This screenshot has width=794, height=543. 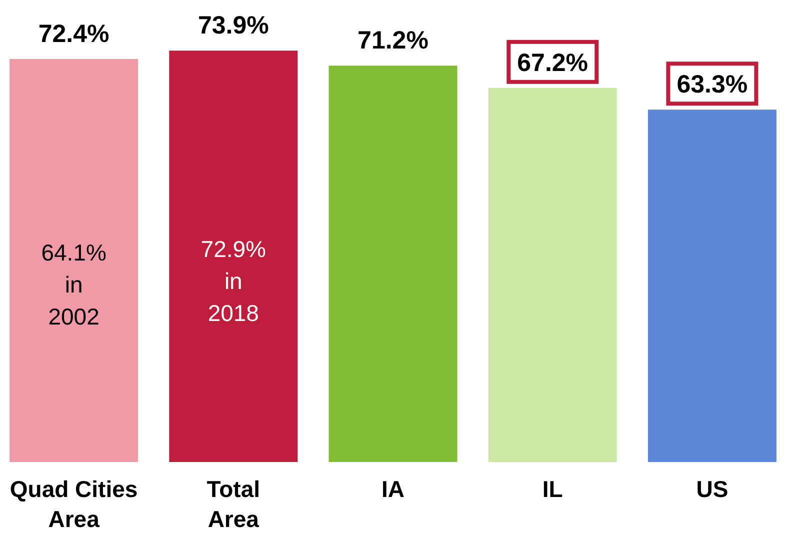 What do you see at coordinates (74, 34) in the screenshot?
I see `data-label: 72.4%` at bounding box center [74, 34].